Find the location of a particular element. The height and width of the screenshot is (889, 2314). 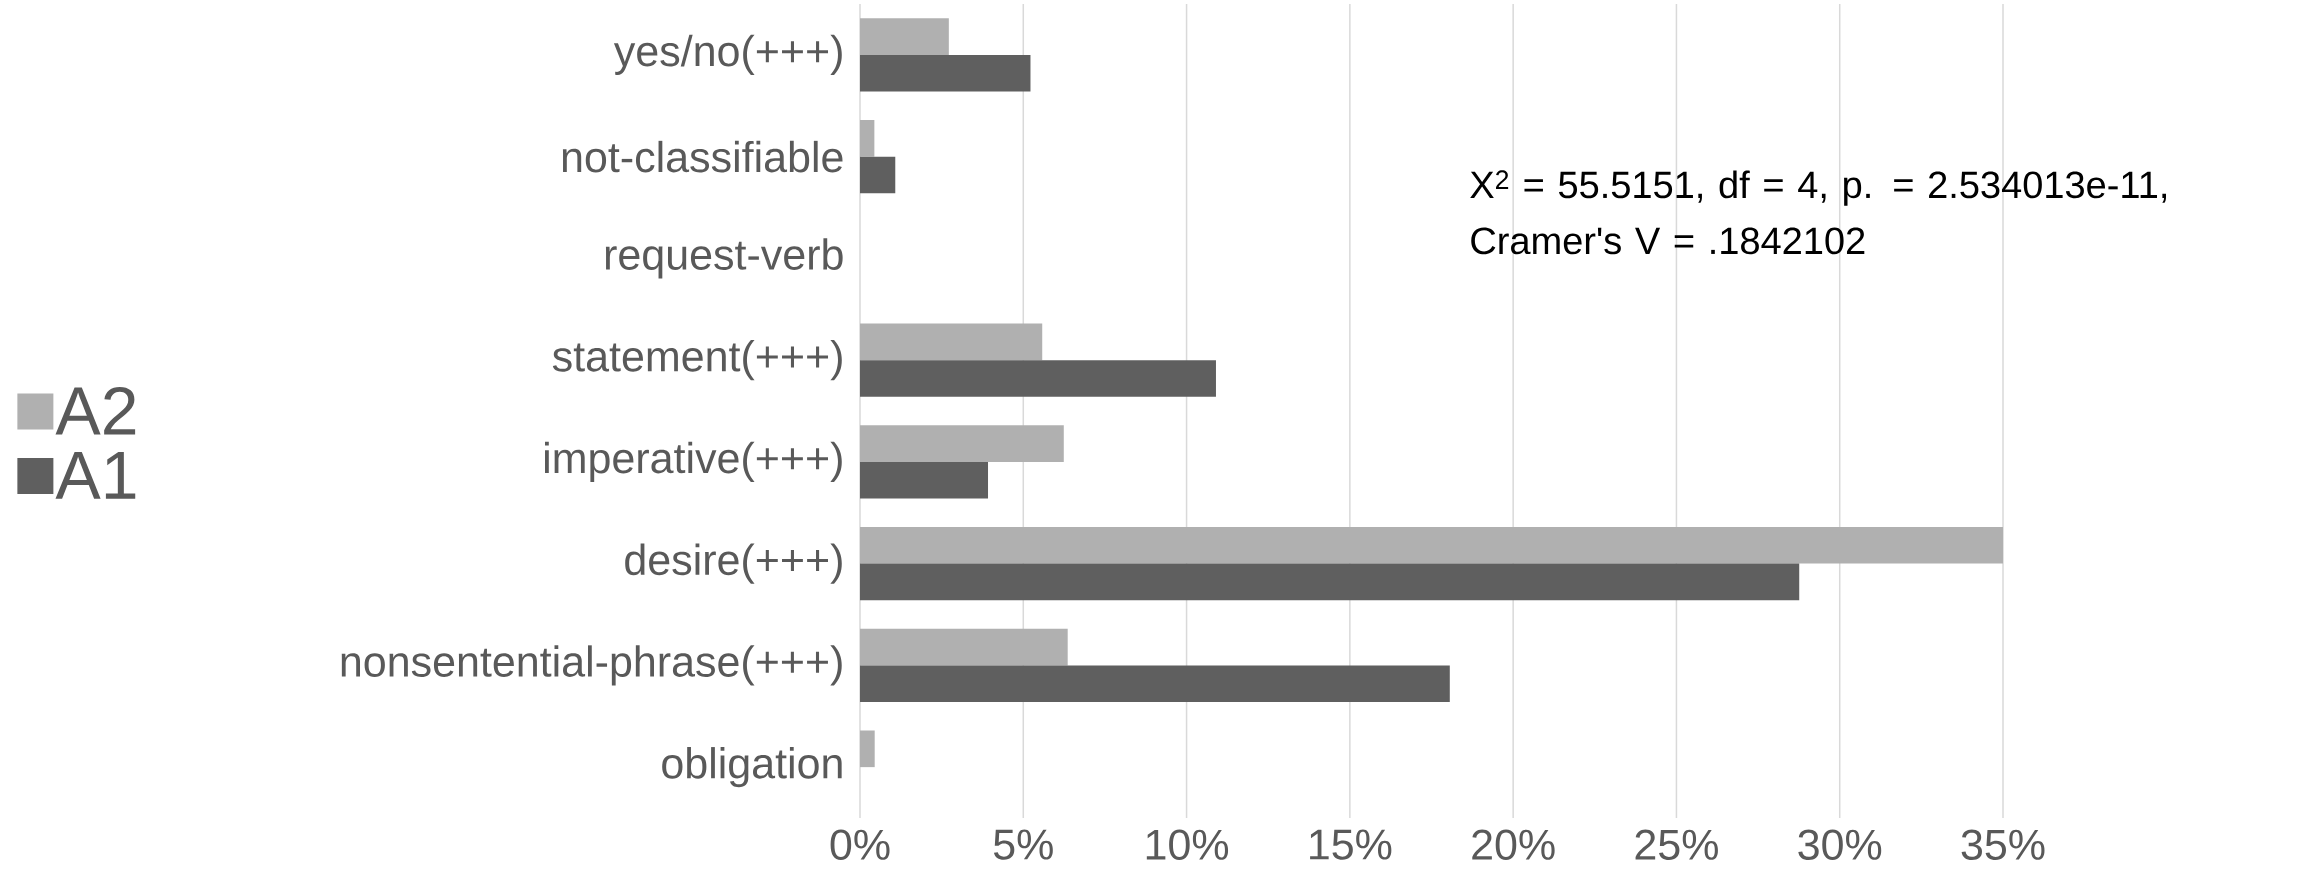

legend-label: A2 is located at coordinates (95, 410).